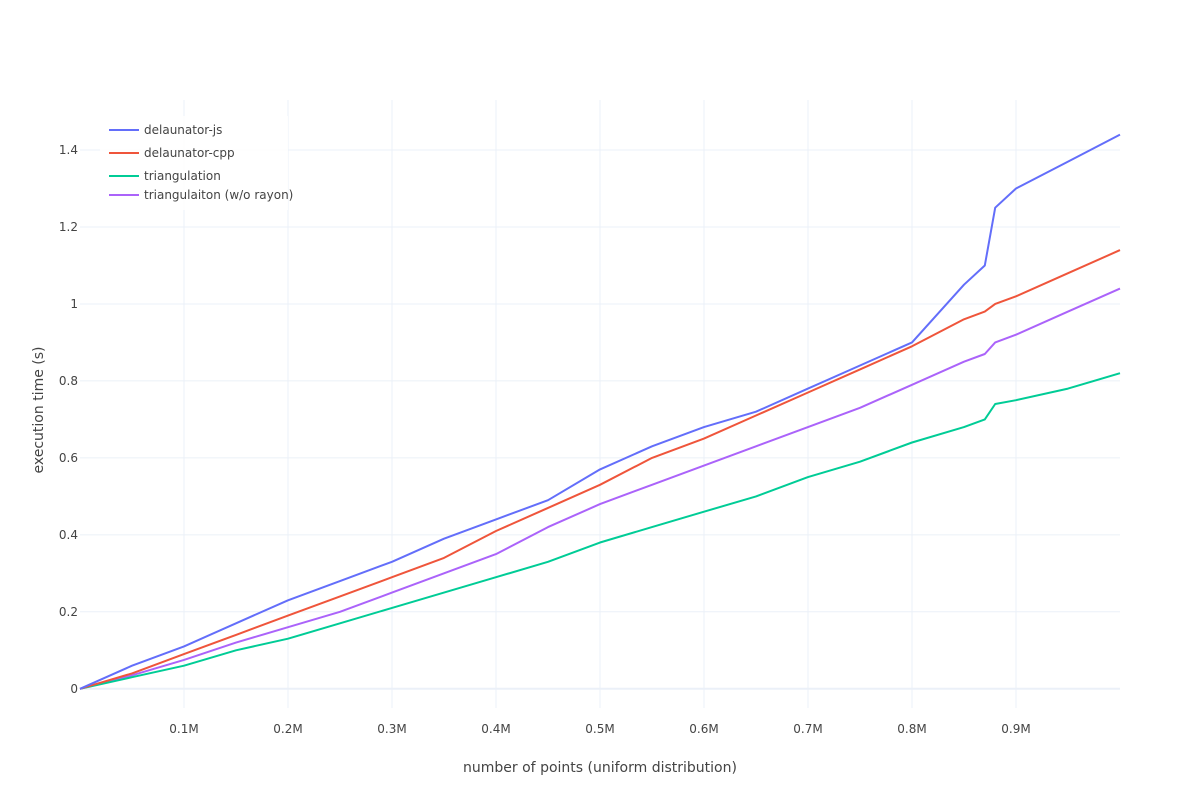 The width and height of the screenshot is (1200, 800). I want to click on x-tick-label: 0.4M, so click(495, 729).